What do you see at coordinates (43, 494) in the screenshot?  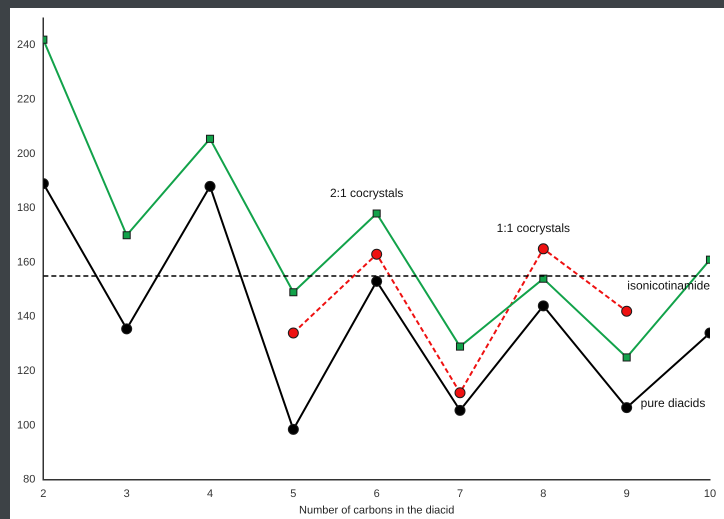 I see `x-tick-label: 2` at bounding box center [43, 494].